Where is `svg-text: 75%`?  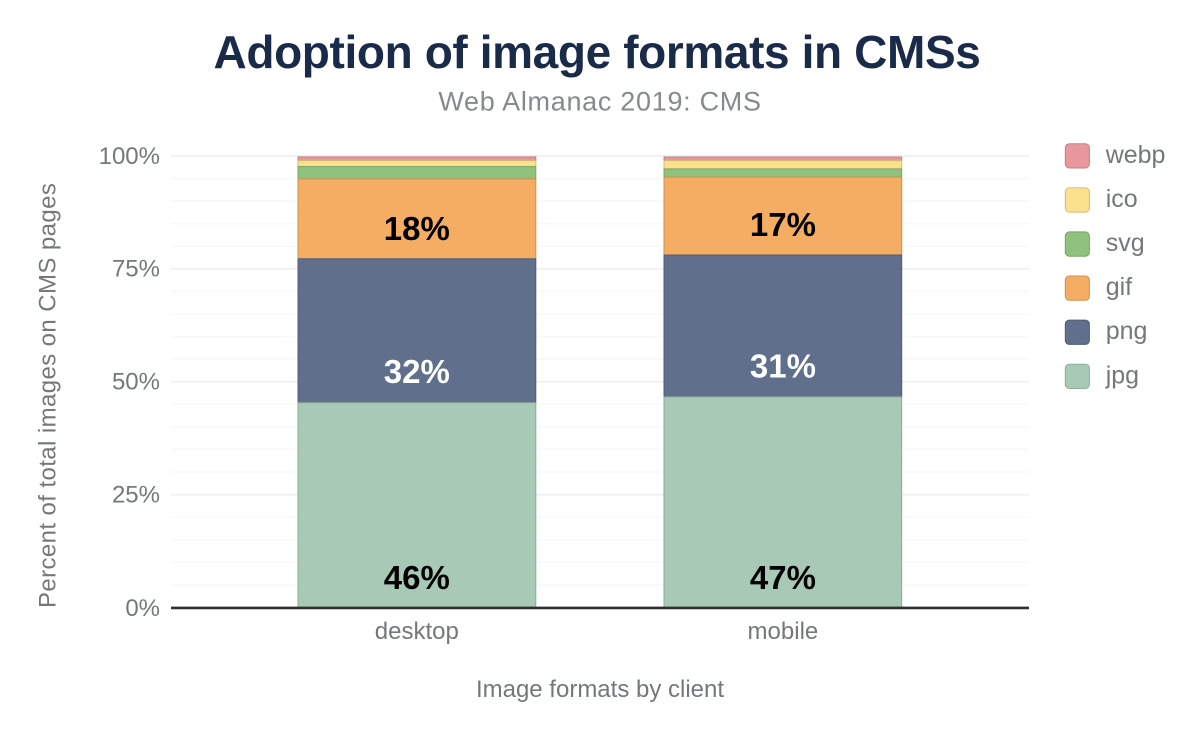
svg-text: 75% is located at coordinates (136, 269).